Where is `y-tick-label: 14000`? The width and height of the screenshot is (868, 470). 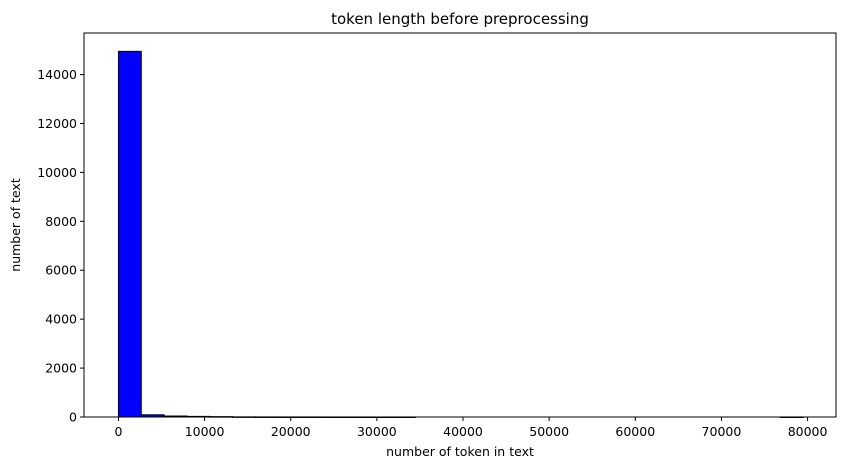
y-tick-label: 14000 is located at coordinates (57, 74).